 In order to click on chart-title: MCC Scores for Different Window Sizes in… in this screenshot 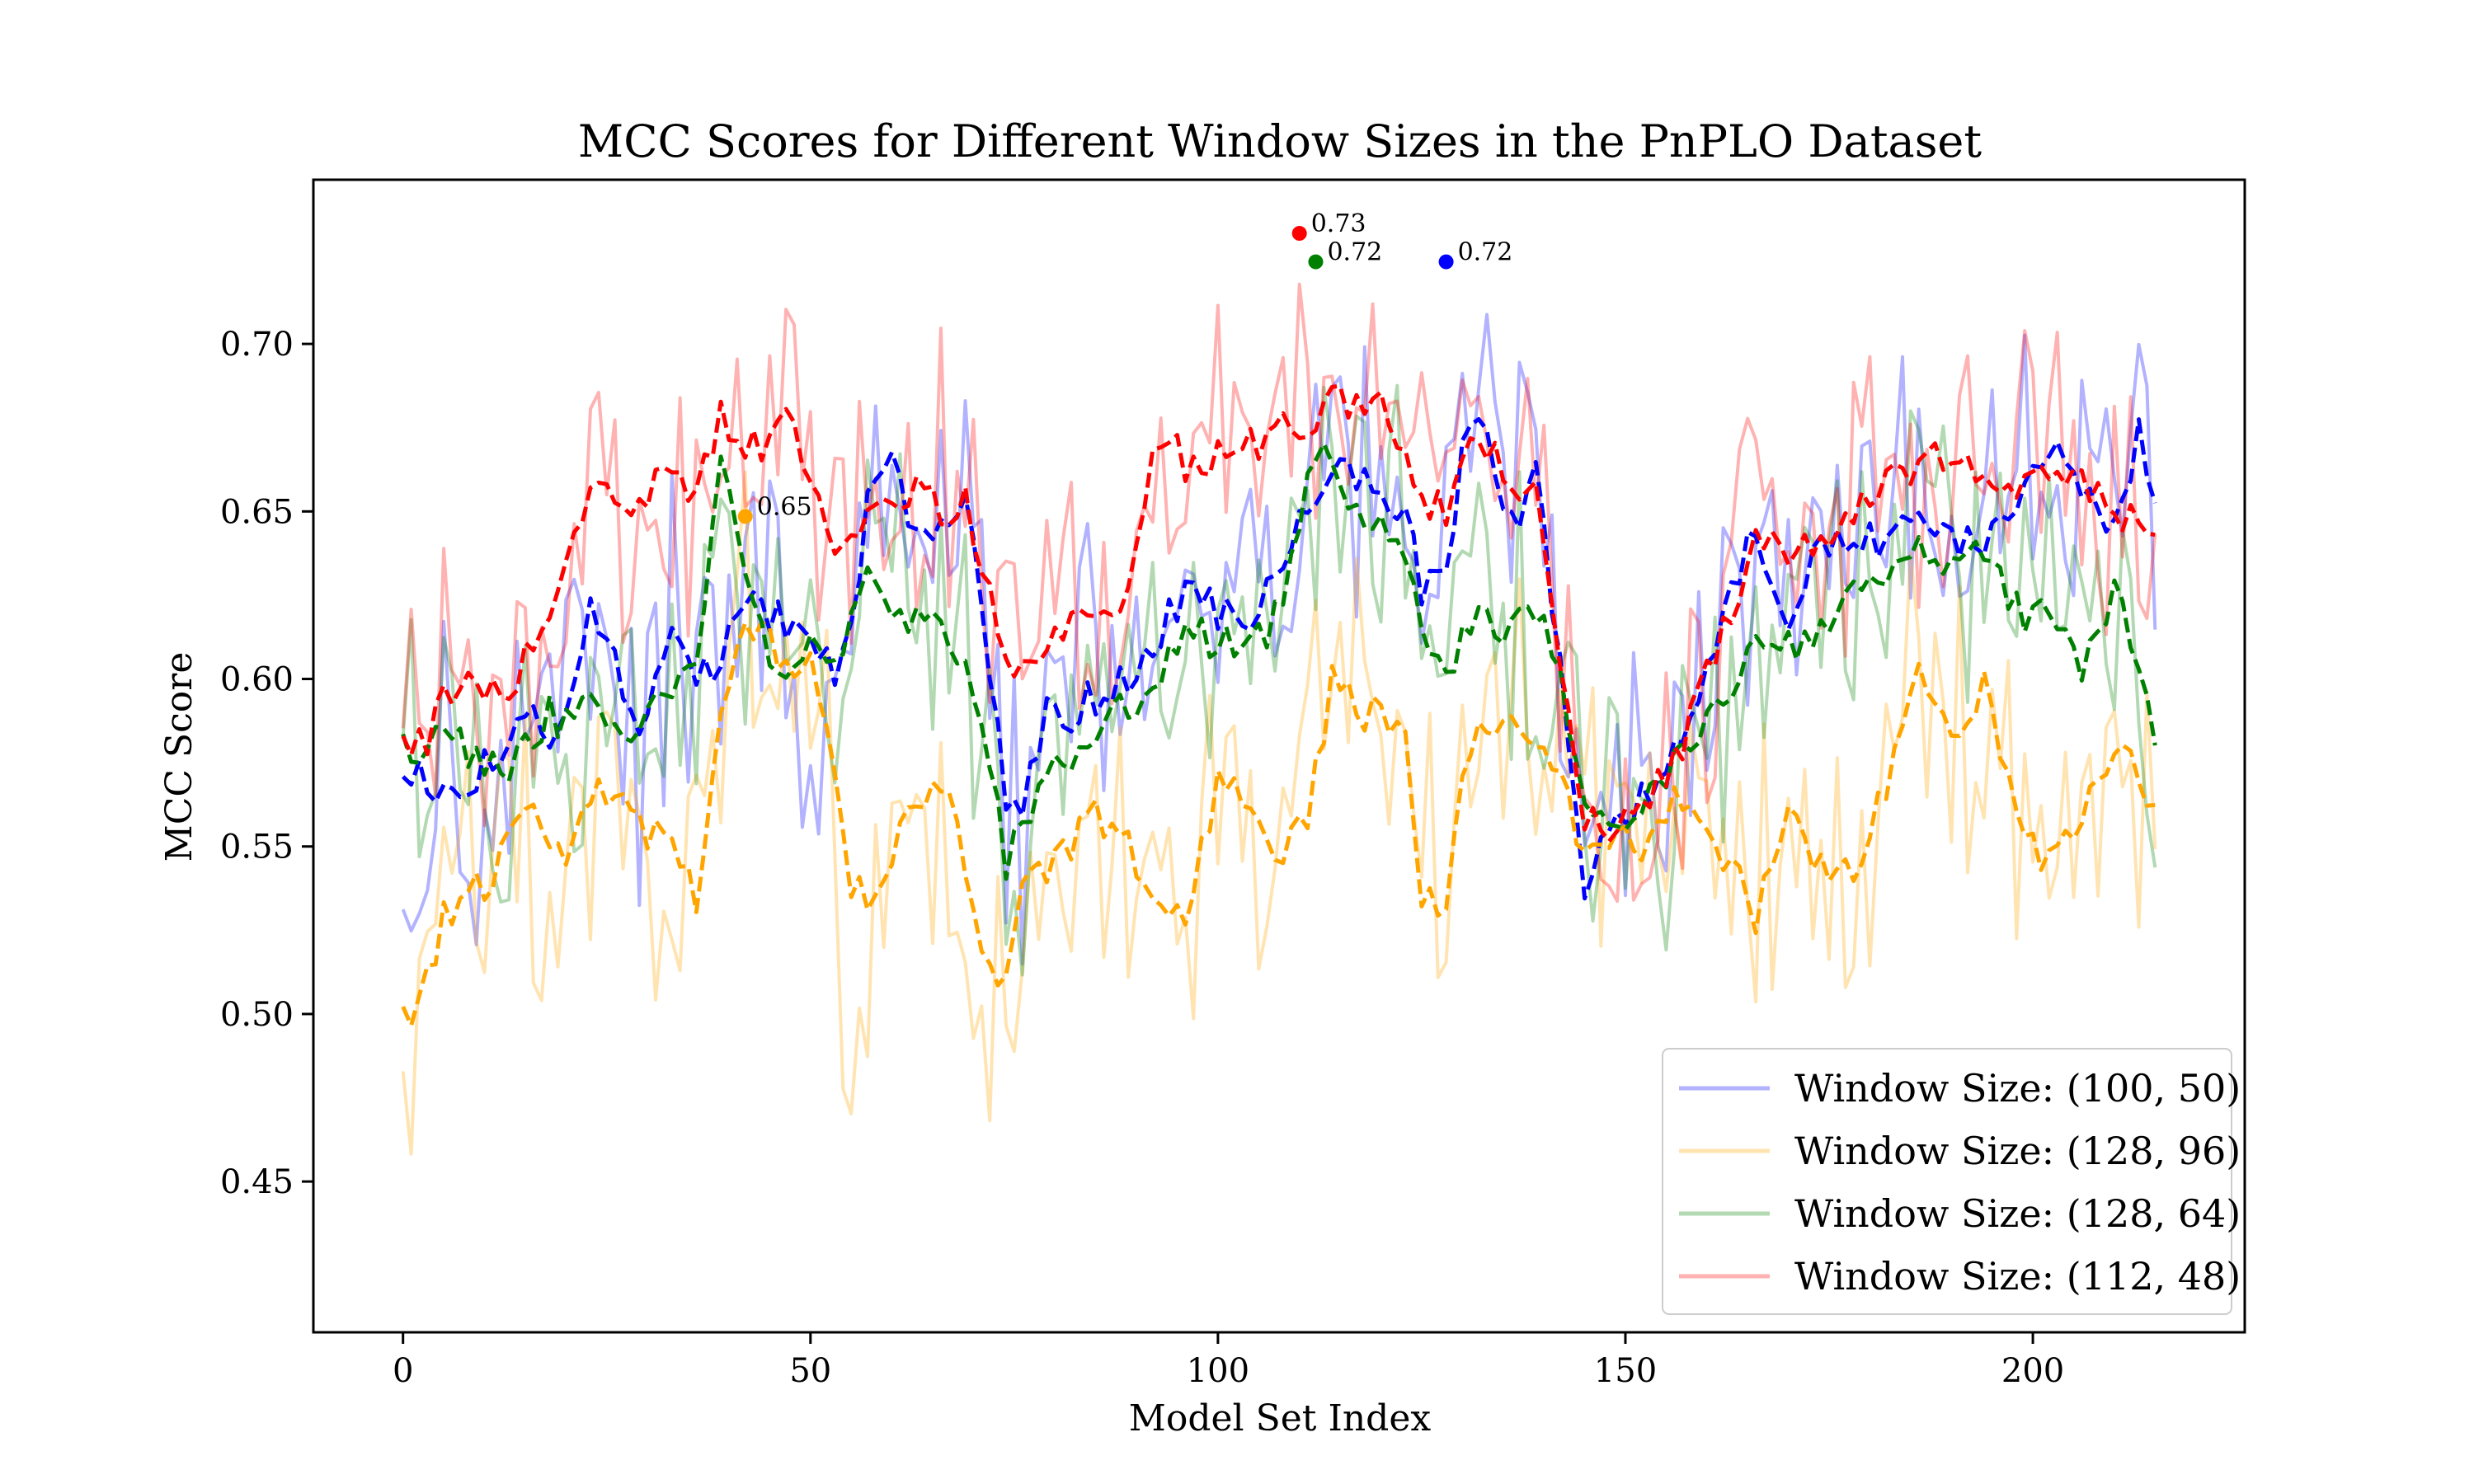, I will do `click(1280, 141)`.